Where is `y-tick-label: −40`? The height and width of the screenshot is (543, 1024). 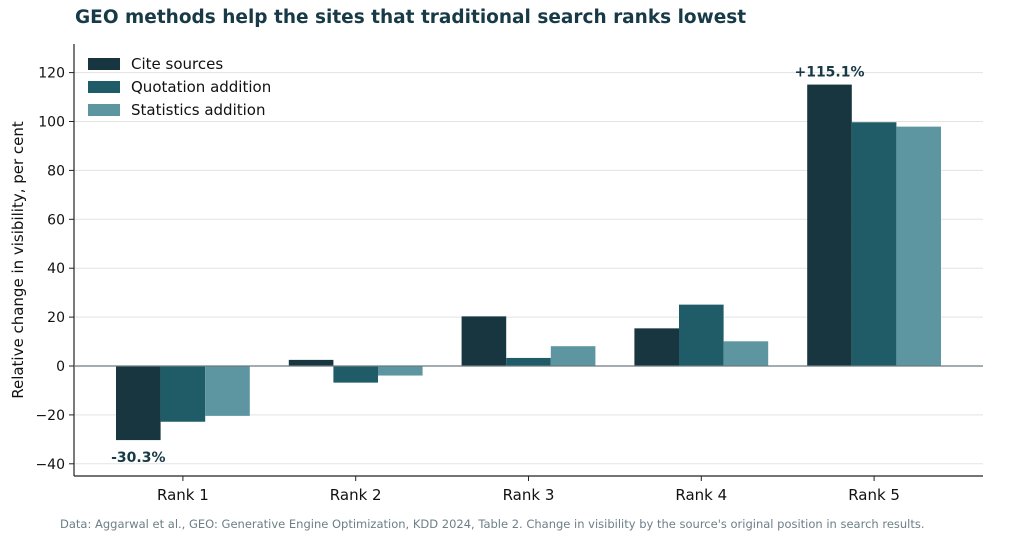
y-tick-label: −40 is located at coordinates (50, 465).